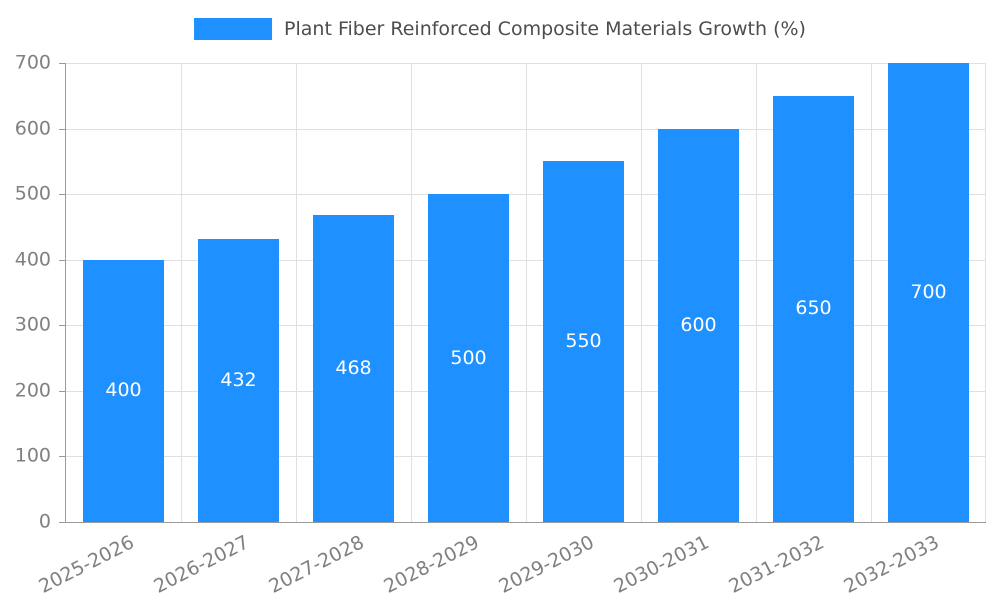 This screenshot has height=600, width=1000. What do you see at coordinates (32, 324) in the screenshot?
I see `y-tick-label: 300` at bounding box center [32, 324].